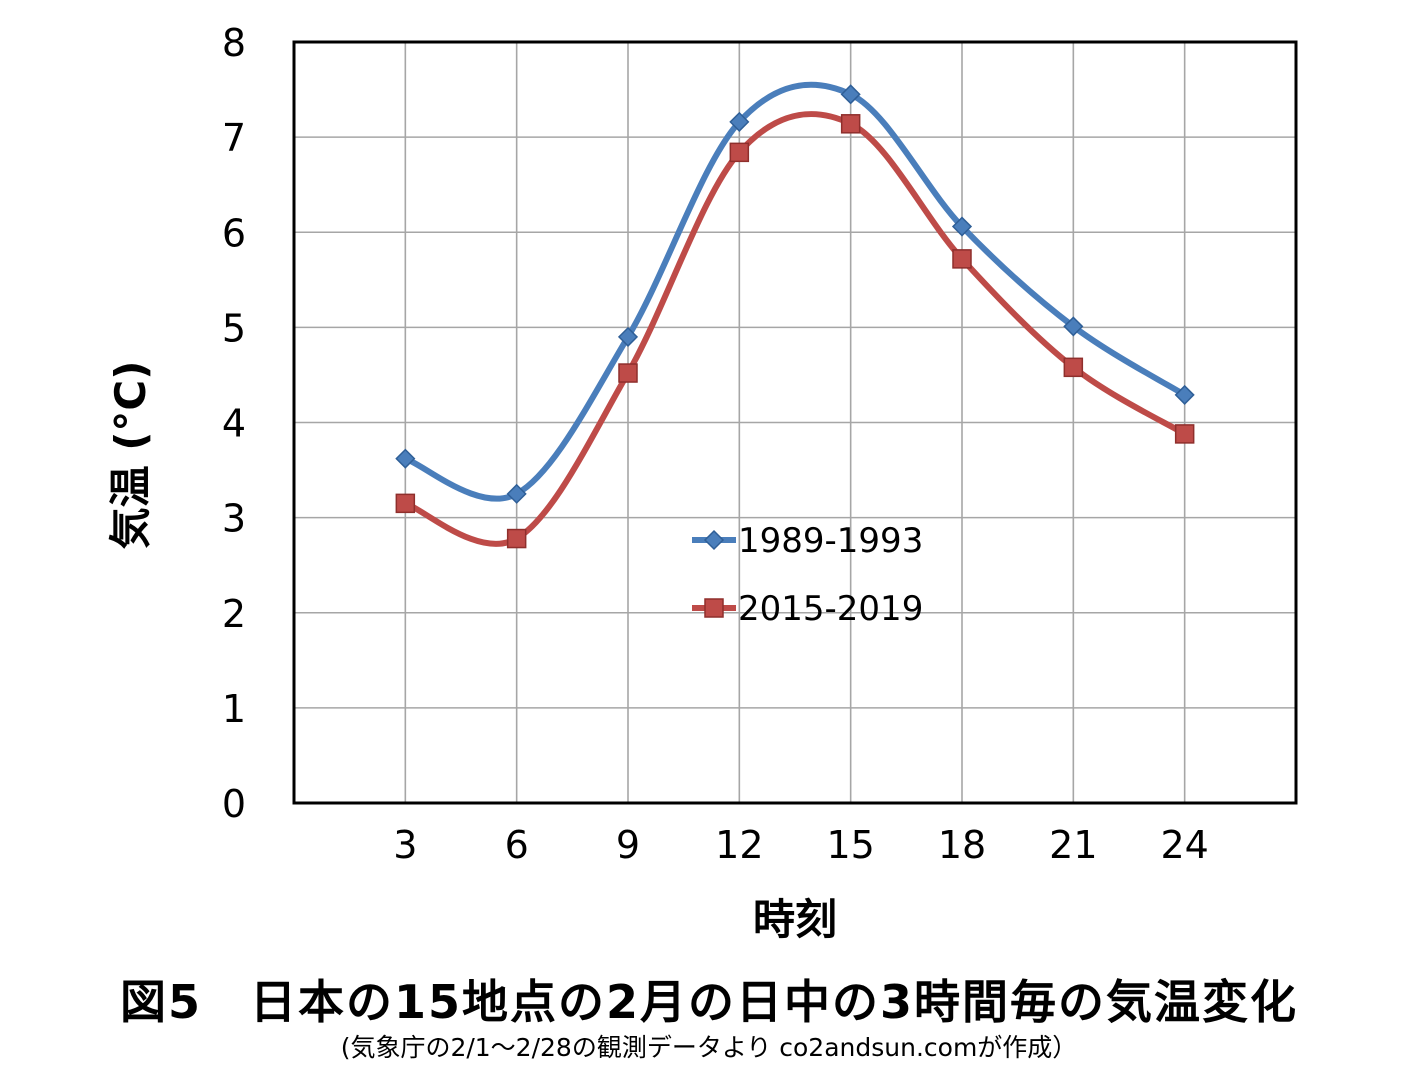 This screenshot has width=1418, height=1069. What do you see at coordinates (234, 43) in the screenshot?
I see `y-tick-label: 8` at bounding box center [234, 43].